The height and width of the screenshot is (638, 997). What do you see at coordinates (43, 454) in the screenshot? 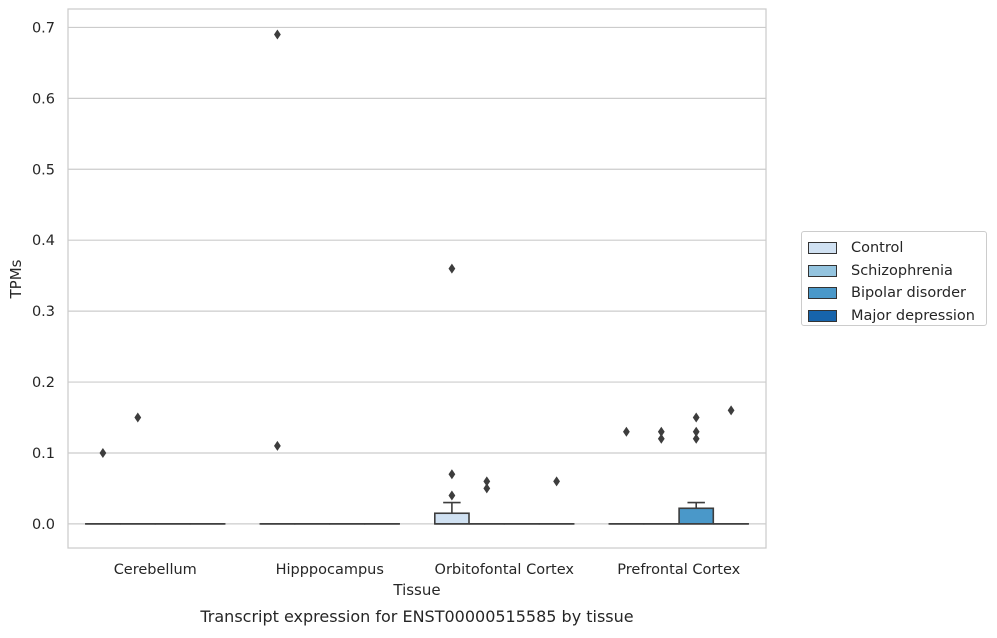
I see `y-tick-label: 0.1` at bounding box center [43, 454].